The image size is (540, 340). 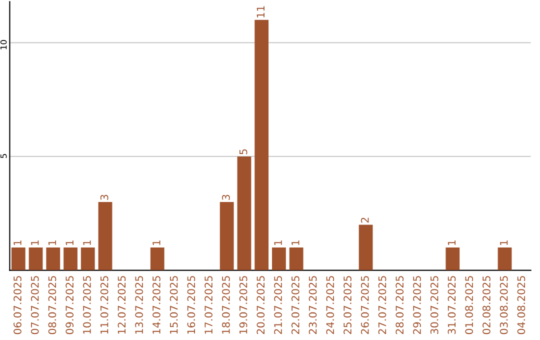 I want to click on x-tick-label: 30.07.2025, so click(x=434, y=305).